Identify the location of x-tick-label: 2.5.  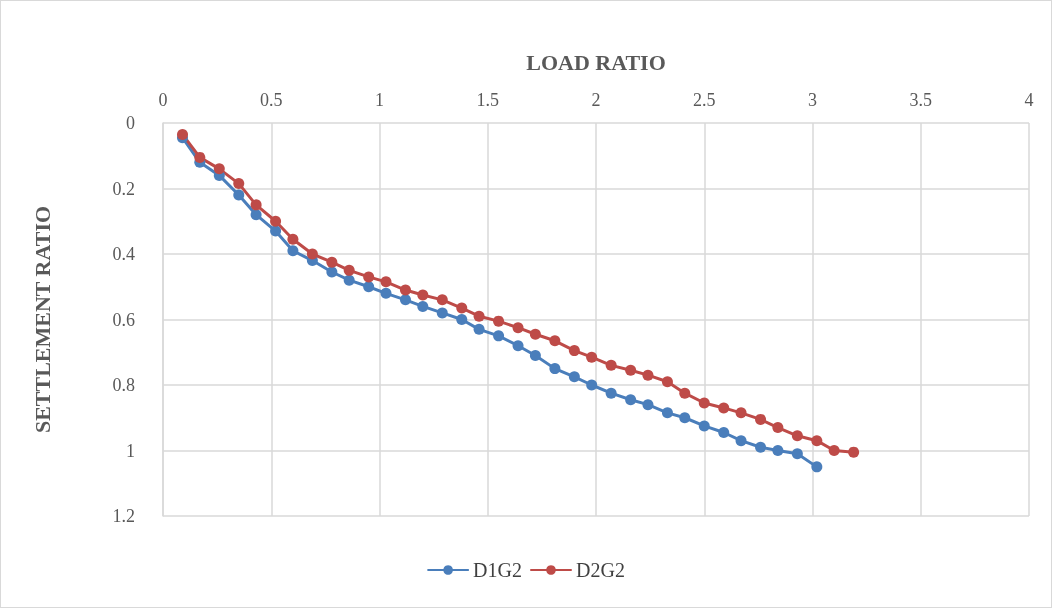
(704, 100).